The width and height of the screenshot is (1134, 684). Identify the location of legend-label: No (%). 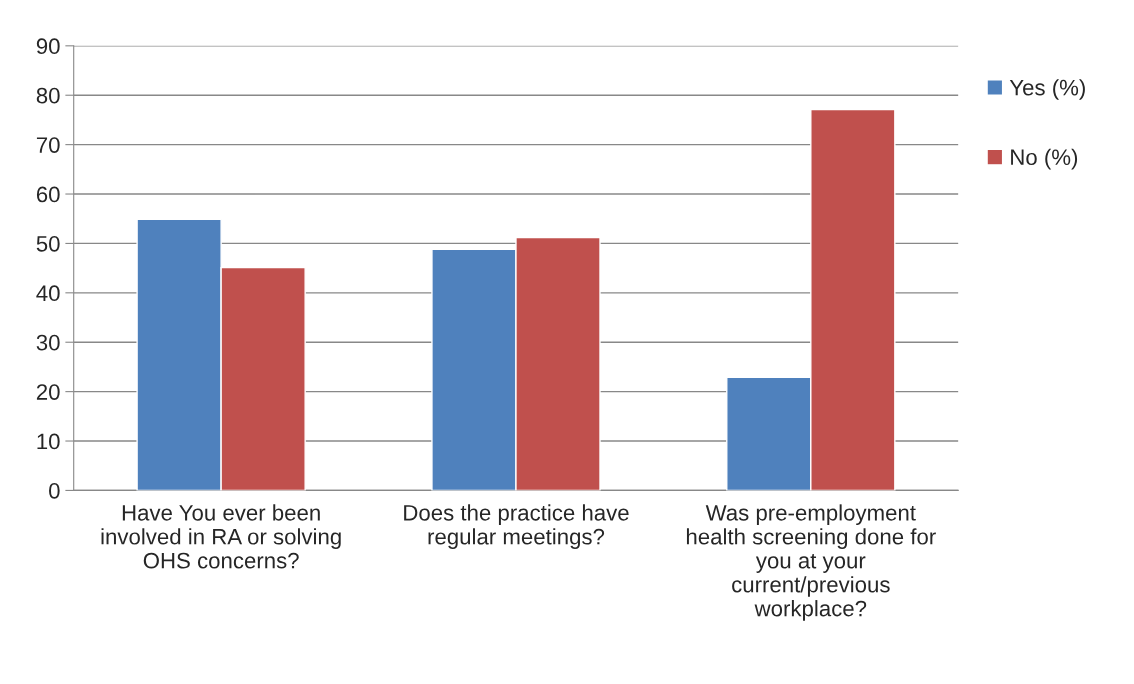
(1044, 159).